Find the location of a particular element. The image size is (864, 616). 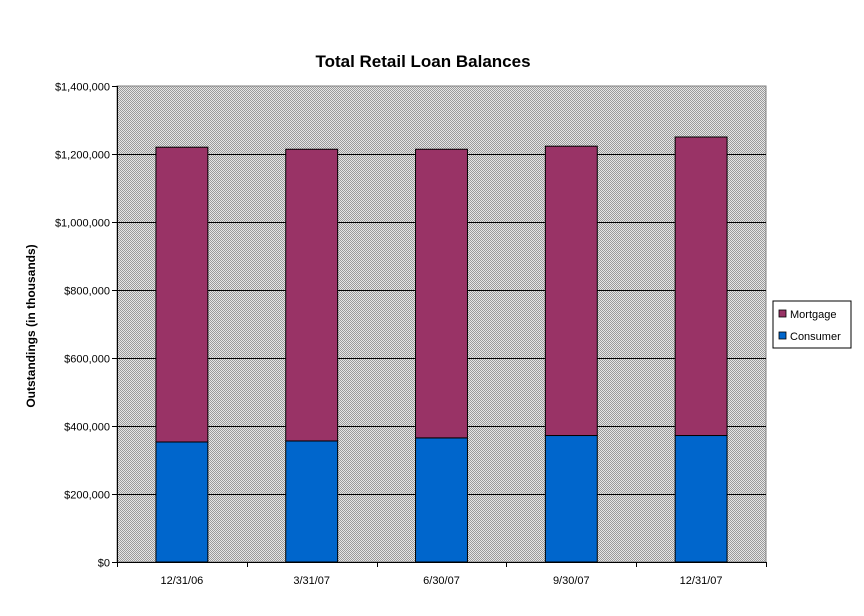

y-tick-label: $0 is located at coordinates (104, 564).